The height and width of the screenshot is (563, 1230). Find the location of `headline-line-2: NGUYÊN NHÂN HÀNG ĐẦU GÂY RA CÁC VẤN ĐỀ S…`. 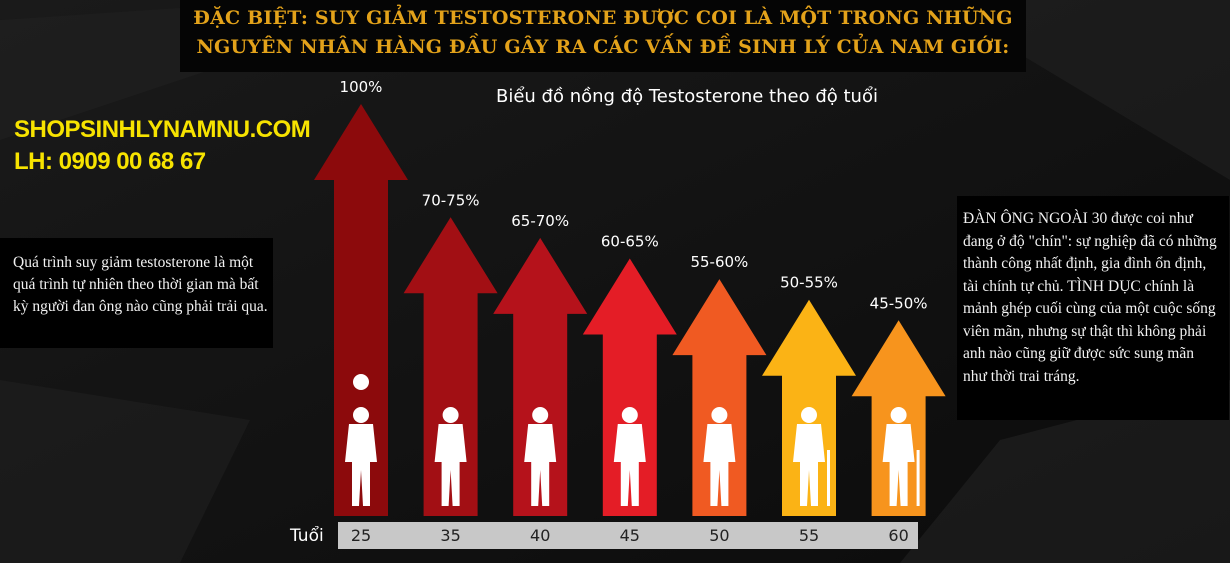

headline-line-2: NGUYÊN NHÂN HÀNG ĐẦU GÂY RA CÁC VẤN ĐỀ S… is located at coordinates (603, 47).